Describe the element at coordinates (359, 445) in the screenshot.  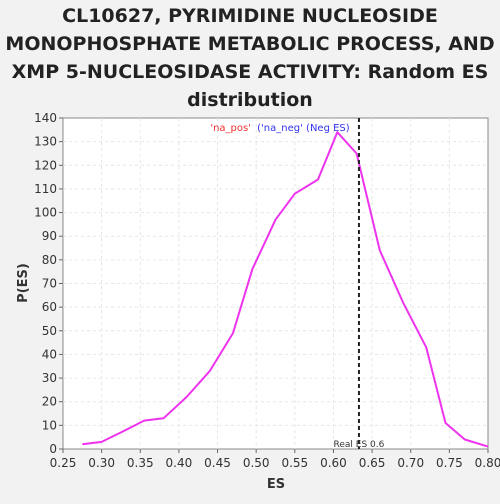
I see `real-es-label: Real ES 0.6` at that location.